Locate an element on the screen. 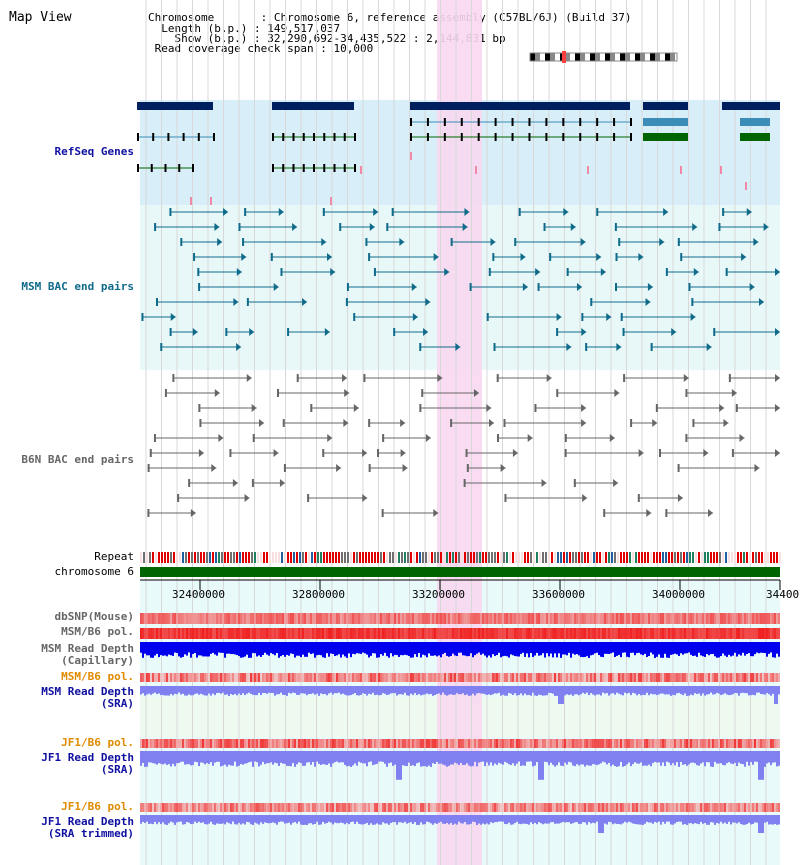 This screenshot has height=865, width=800. track-label-msm-pol-sra: MSM/B6 pol. is located at coordinates (97, 676).